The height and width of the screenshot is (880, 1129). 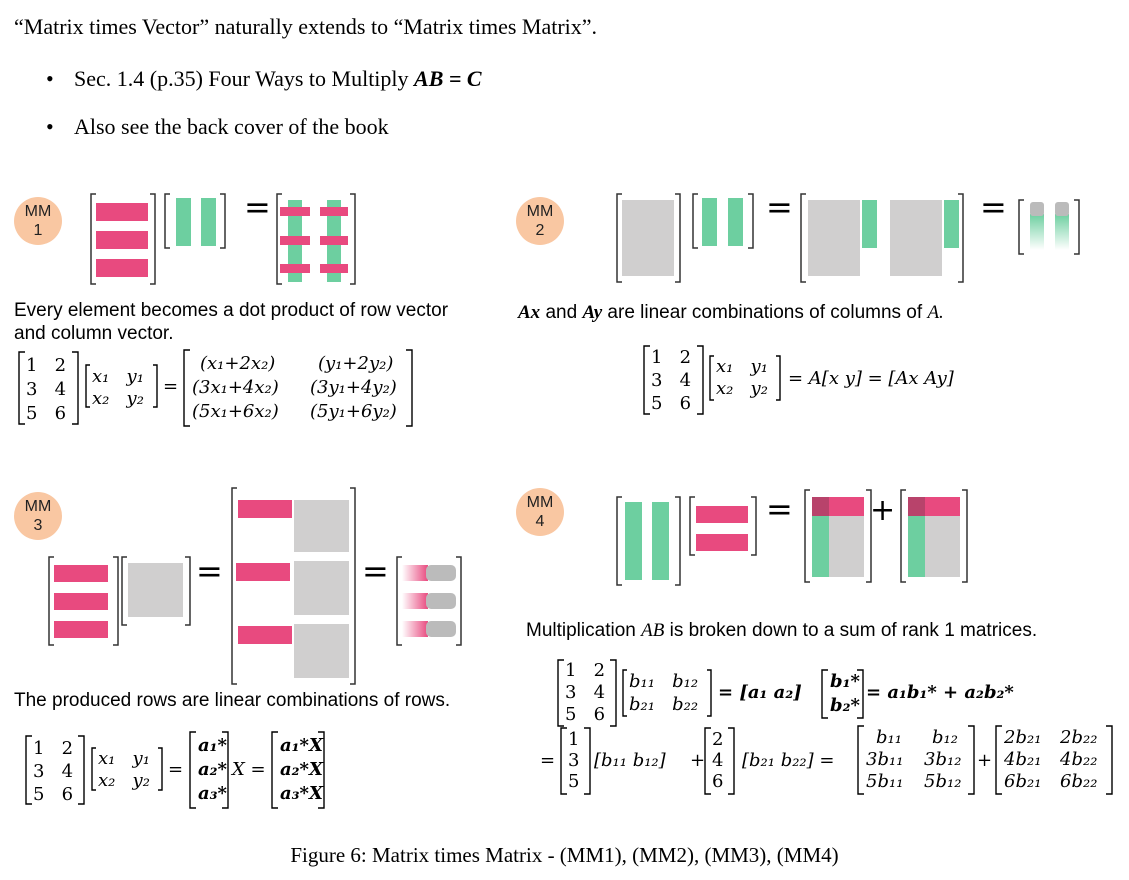 I want to click on mm4-matrix-b: b₁₁ b₁₂ b₂₁ b₂₂, so click(x=664, y=693).